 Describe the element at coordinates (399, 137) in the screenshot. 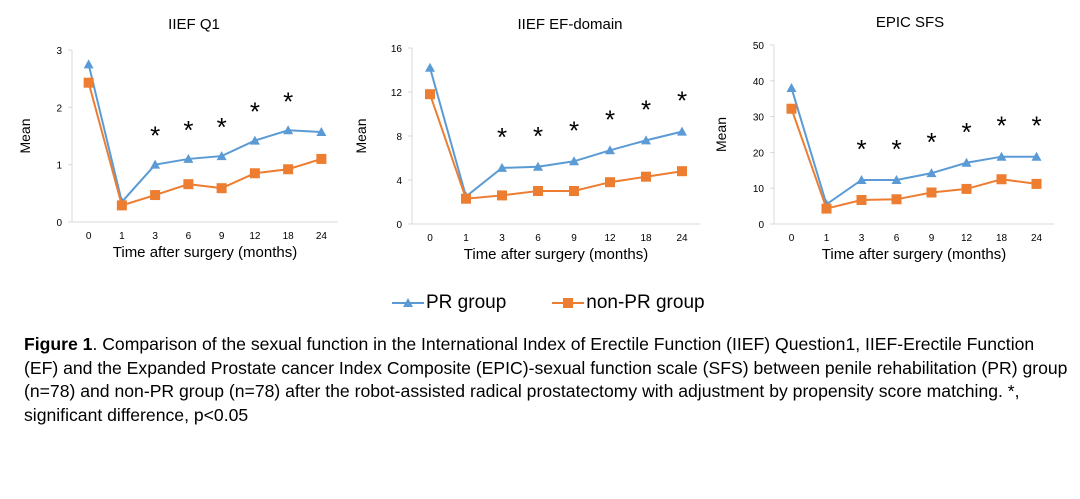

I see `y-tick-label: 8` at that location.